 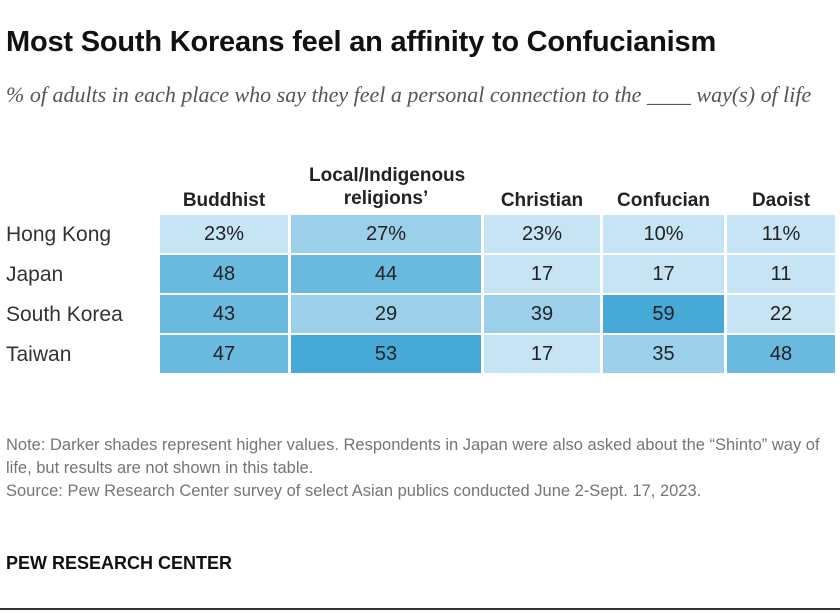 What do you see at coordinates (663, 200) in the screenshot?
I see `column-header: Confucian` at bounding box center [663, 200].